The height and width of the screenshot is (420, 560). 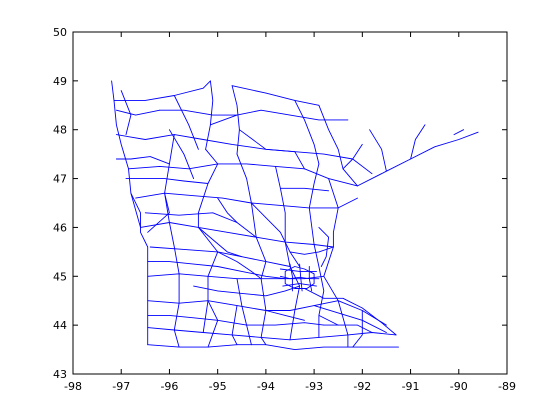 I want to click on x-tick-label: -91, so click(x=411, y=386).